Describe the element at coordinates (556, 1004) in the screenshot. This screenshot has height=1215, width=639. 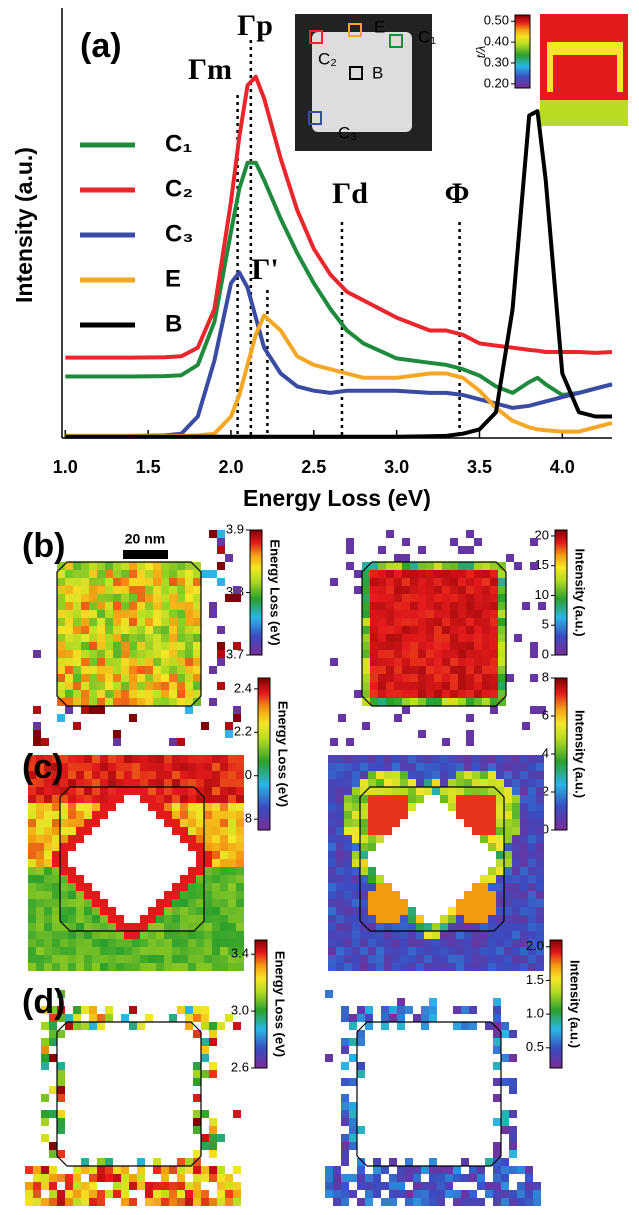
I see `colorbar` at that location.